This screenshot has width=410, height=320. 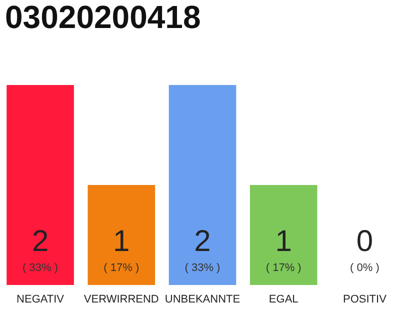 What do you see at coordinates (365, 268) in the screenshot?
I see `annotation: ( 0% )` at bounding box center [365, 268].